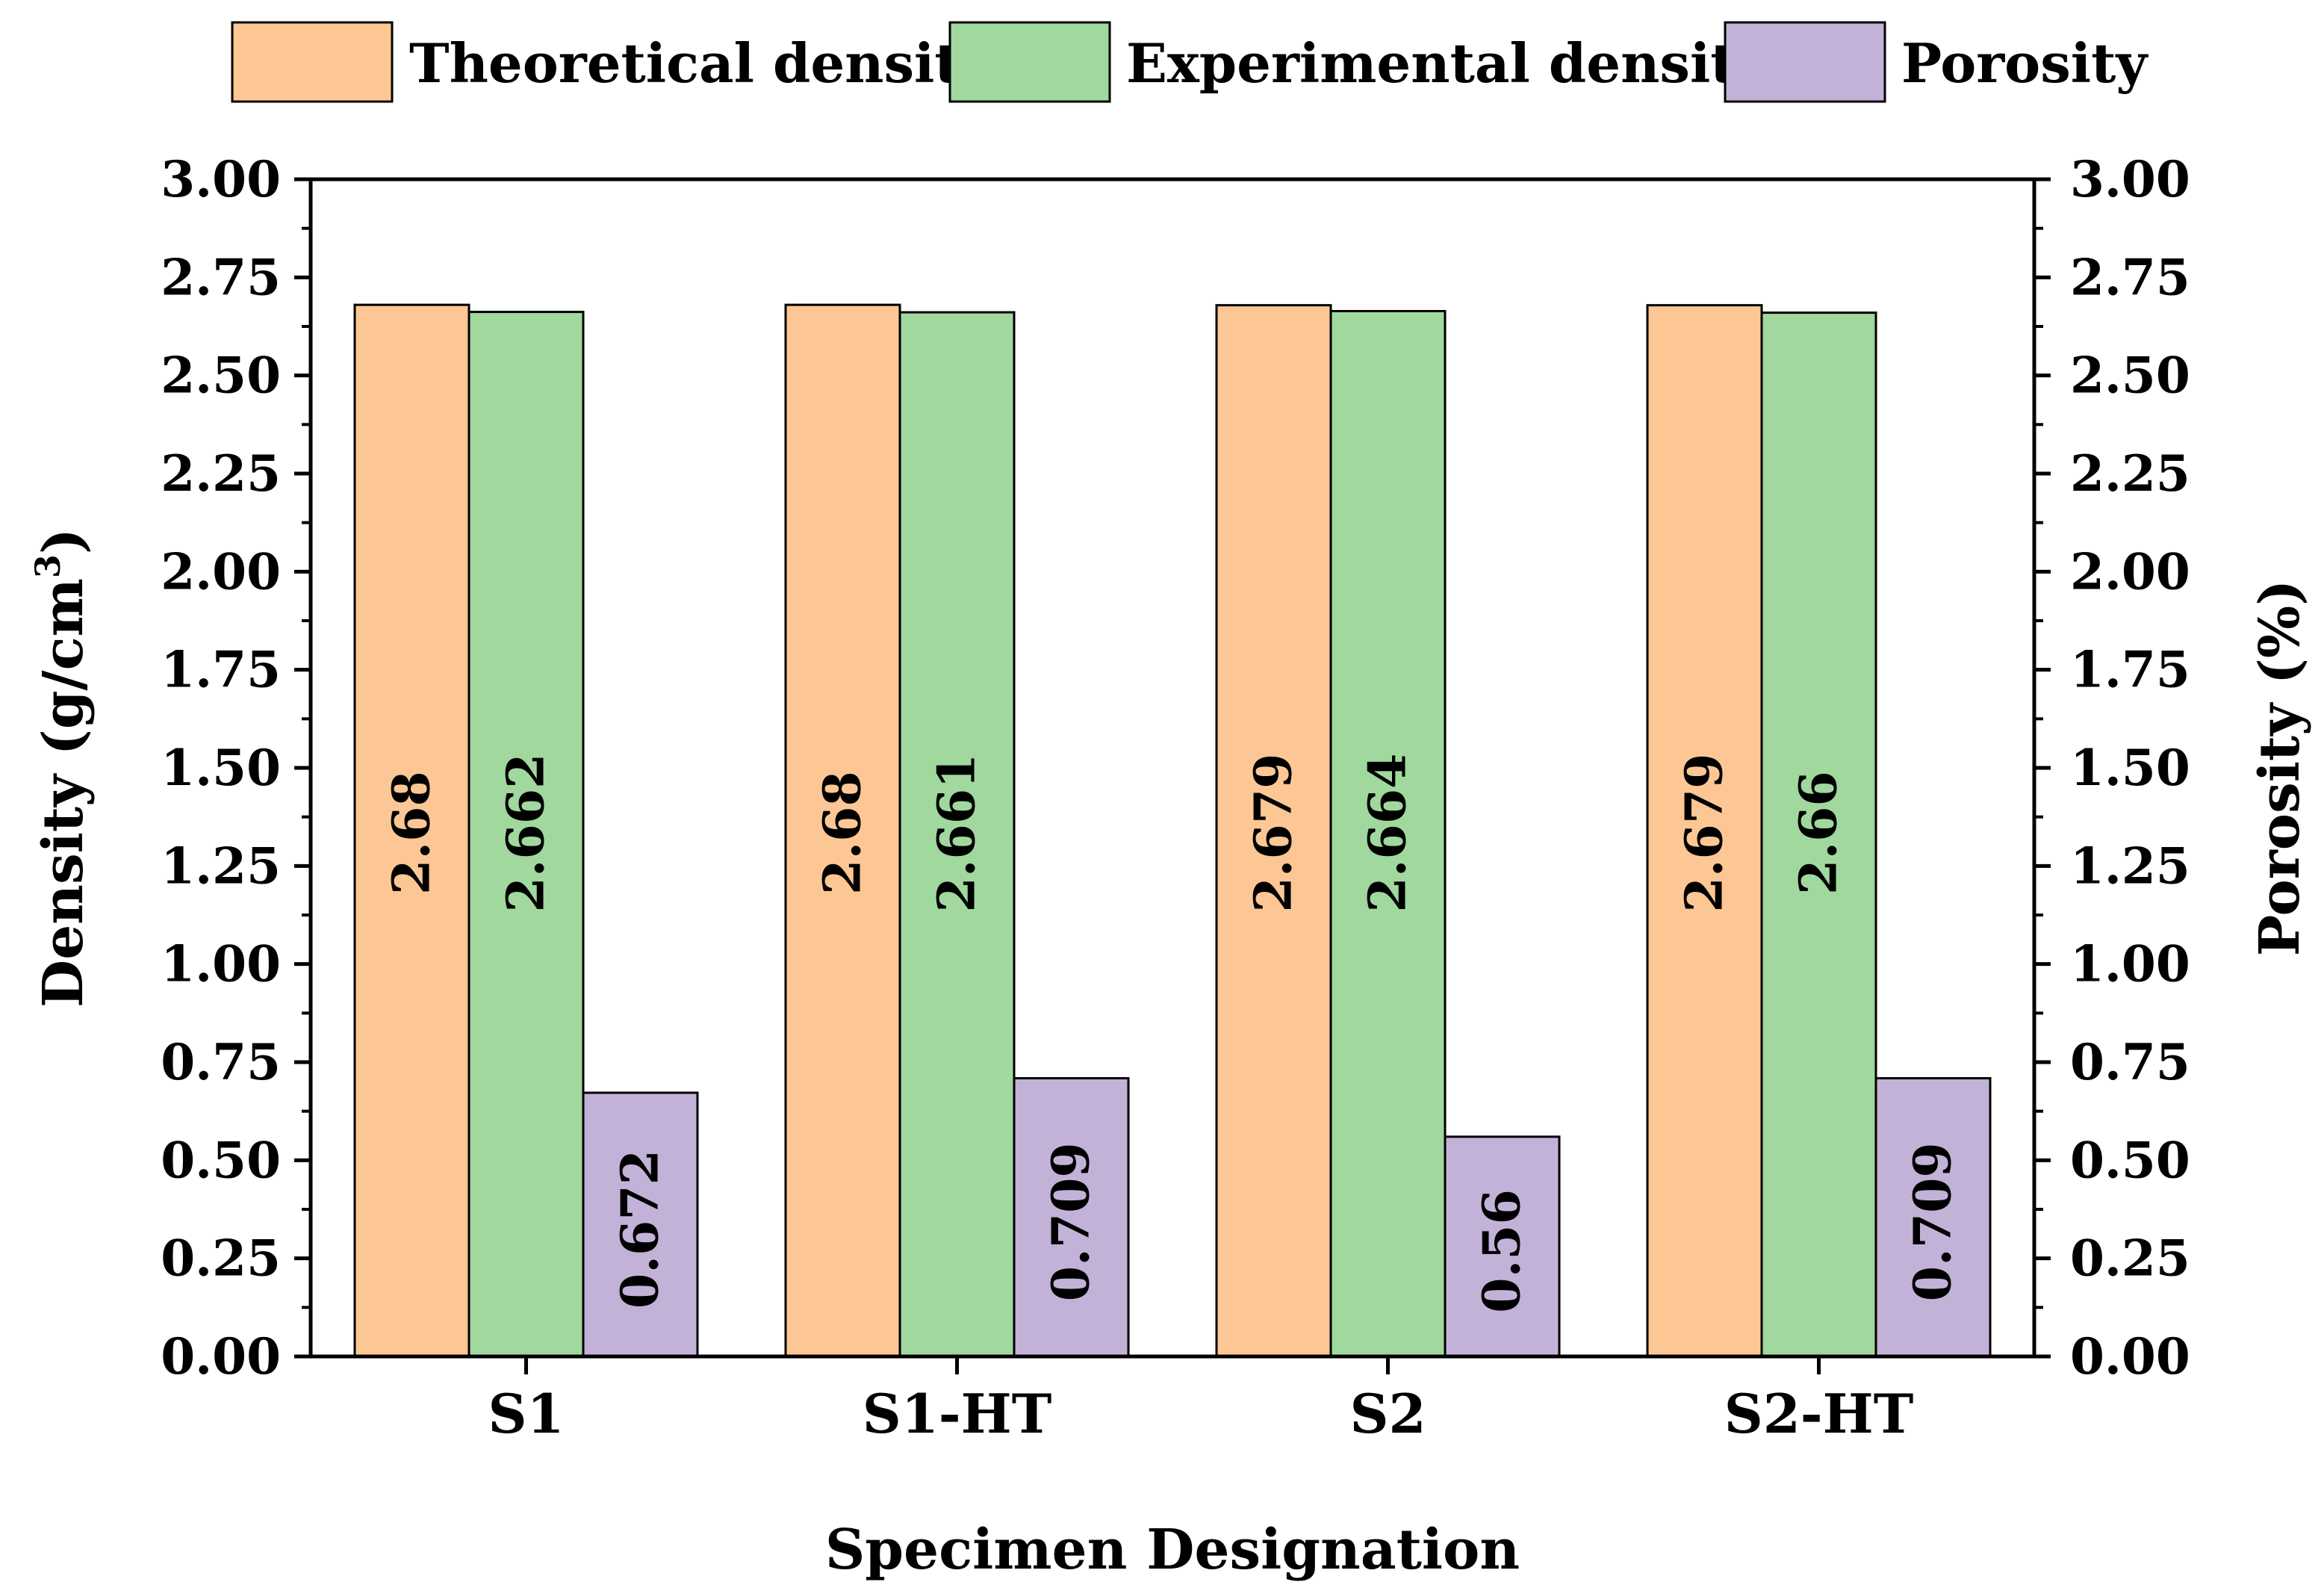 The width and height of the screenshot is (2324, 1591). I want to click on y-axis-title-main: Density (g/cm, so click(64, 793).